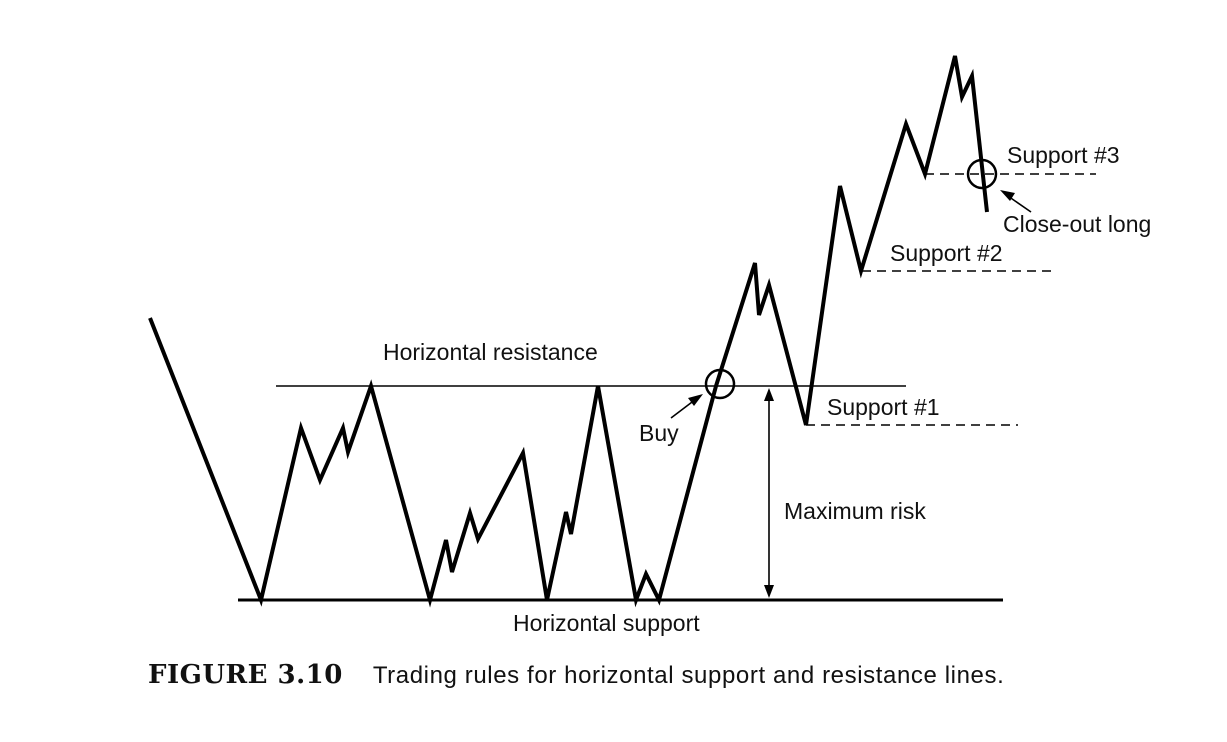  I want to click on maximum-risk-label: Maximum risk, so click(855, 511).